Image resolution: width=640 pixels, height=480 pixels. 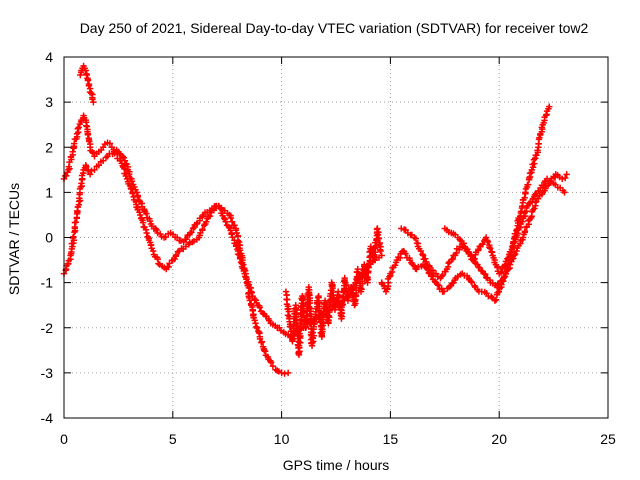 I want to click on y-tick-label: -1, so click(x=47, y=283).